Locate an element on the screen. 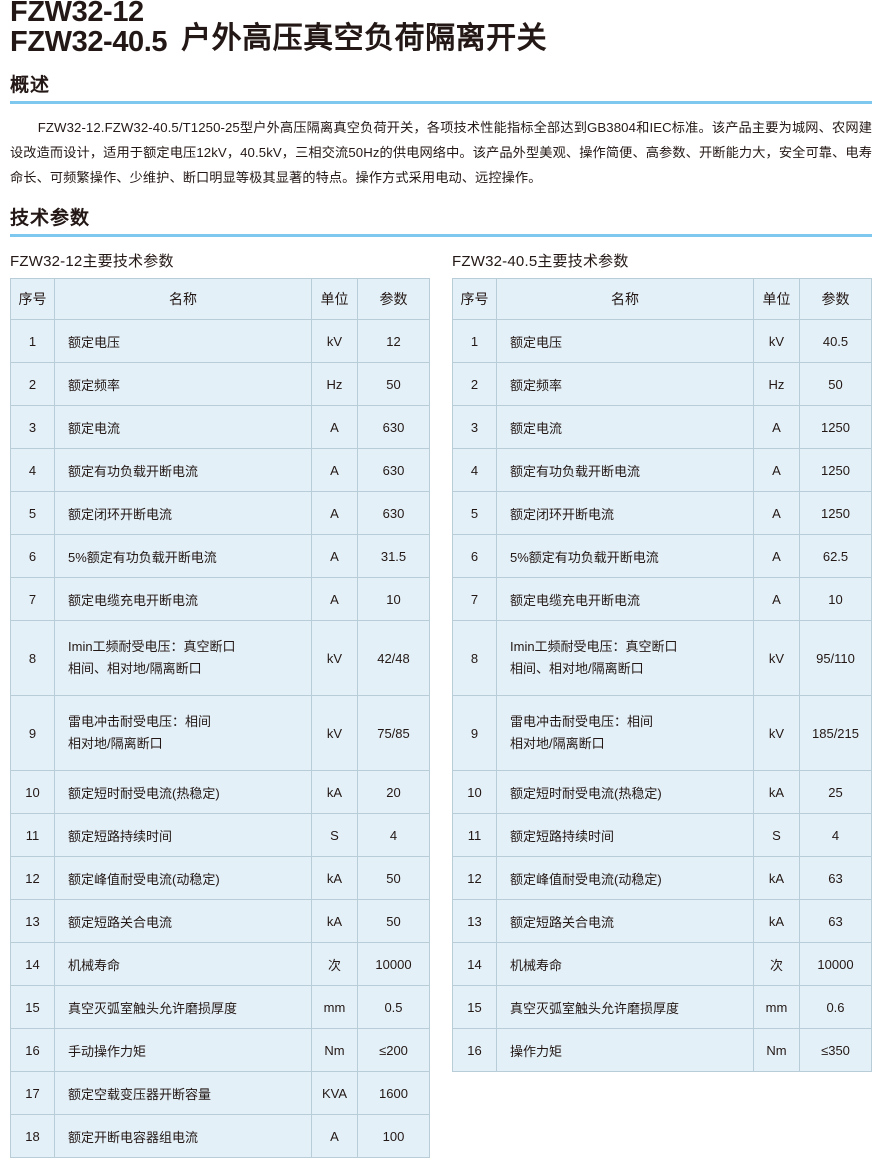 Image resolution: width=882 pixels, height=1158 pixels. cell-no: 17 is located at coordinates (32, 1093).